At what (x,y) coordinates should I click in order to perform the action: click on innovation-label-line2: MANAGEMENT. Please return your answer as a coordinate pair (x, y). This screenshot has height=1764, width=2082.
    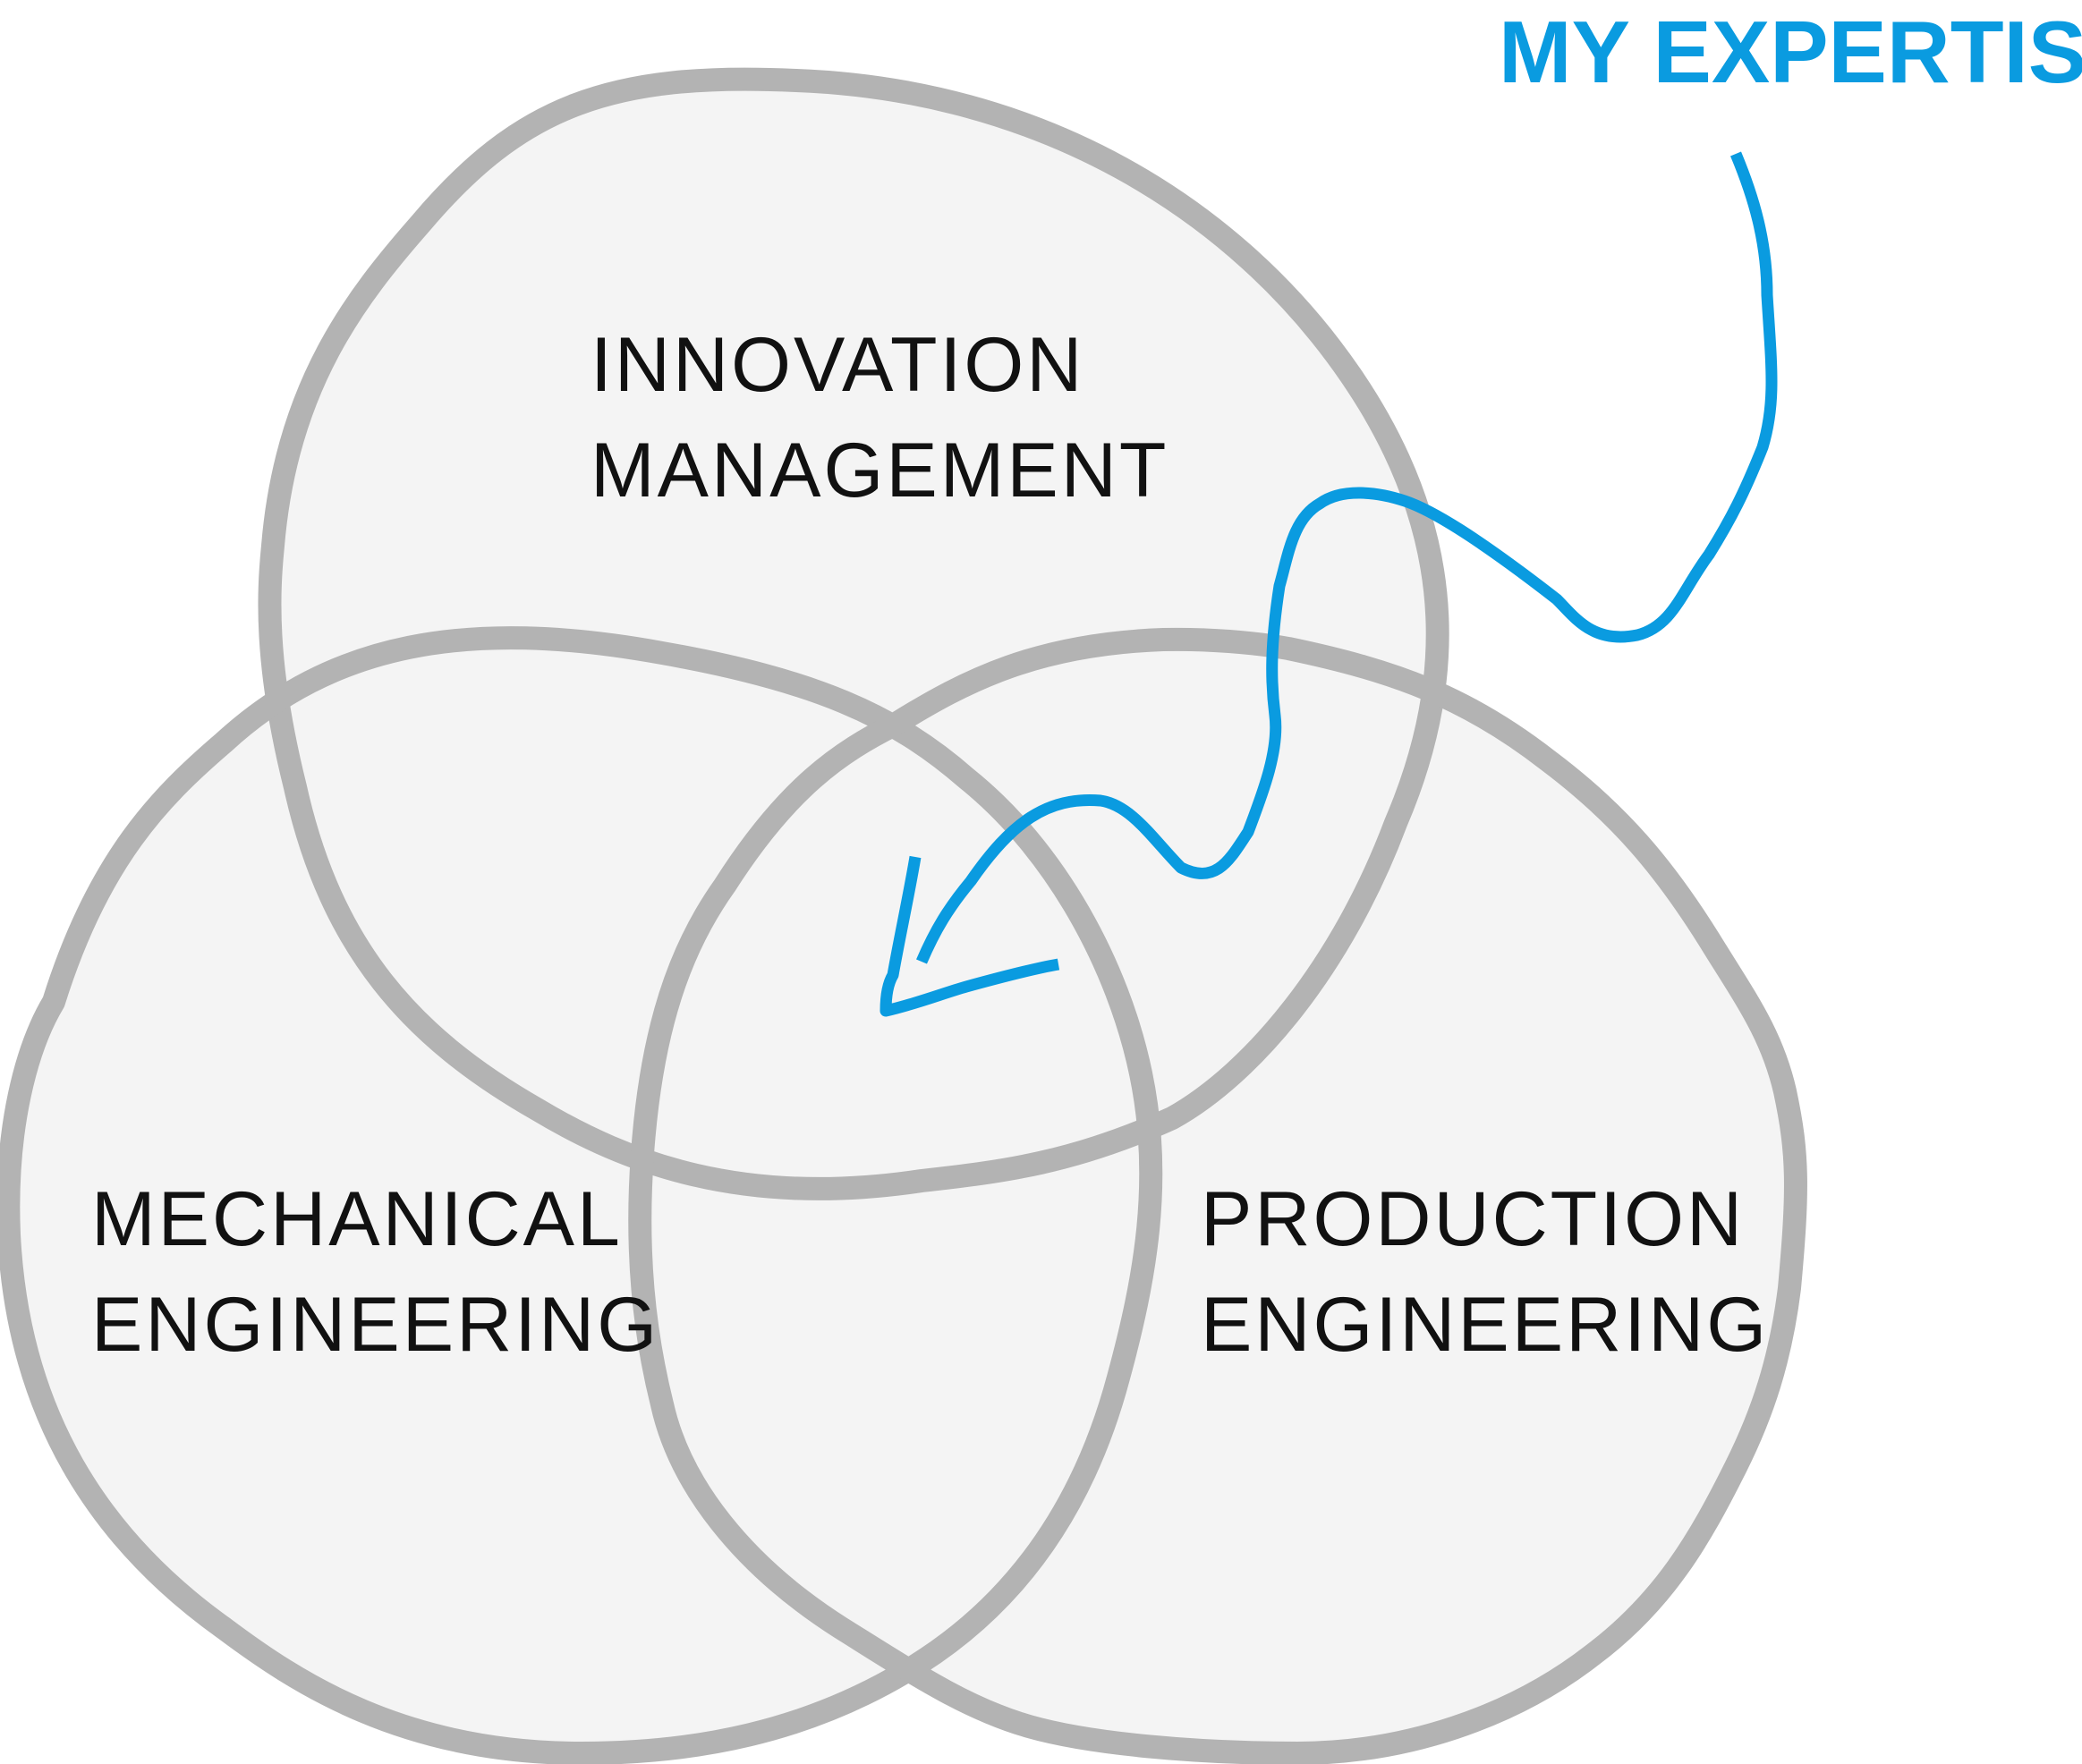
    Looking at the image, I should click on (879, 470).